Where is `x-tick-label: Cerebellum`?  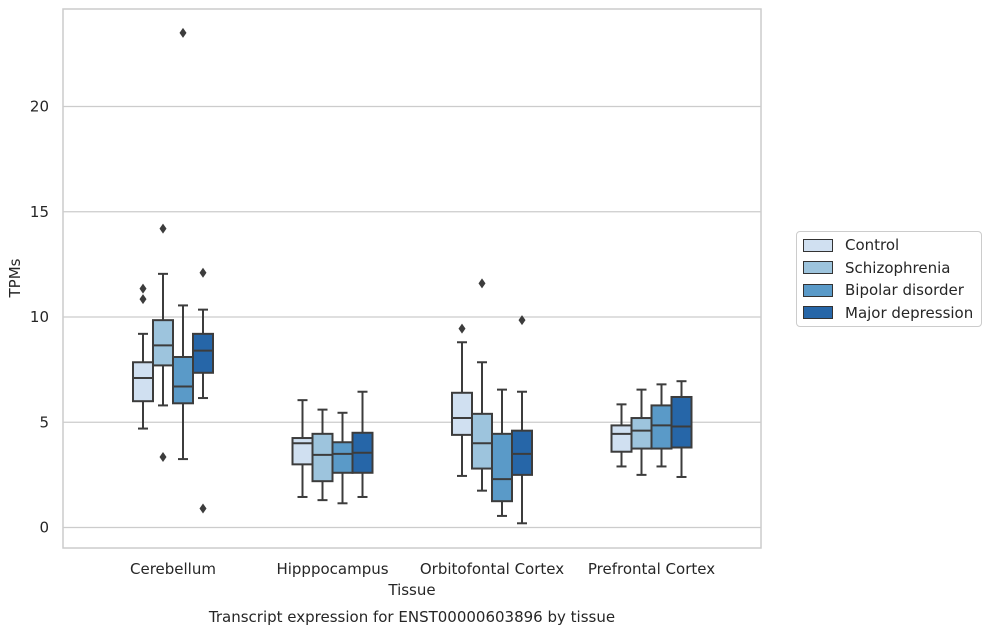 x-tick-label: Cerebellum is located at coordinates (173, 569).